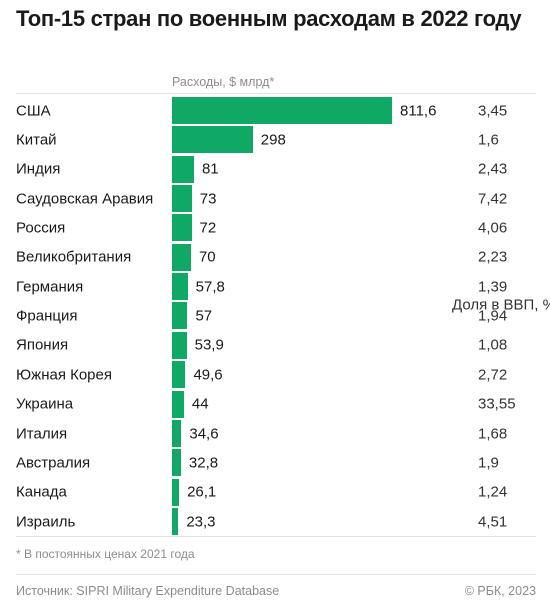 This screenshot has height=609, width=550. Describe the element at coordinates (204, 434) in the screenshot. I see `spending-value-label: 34,6` at that location.